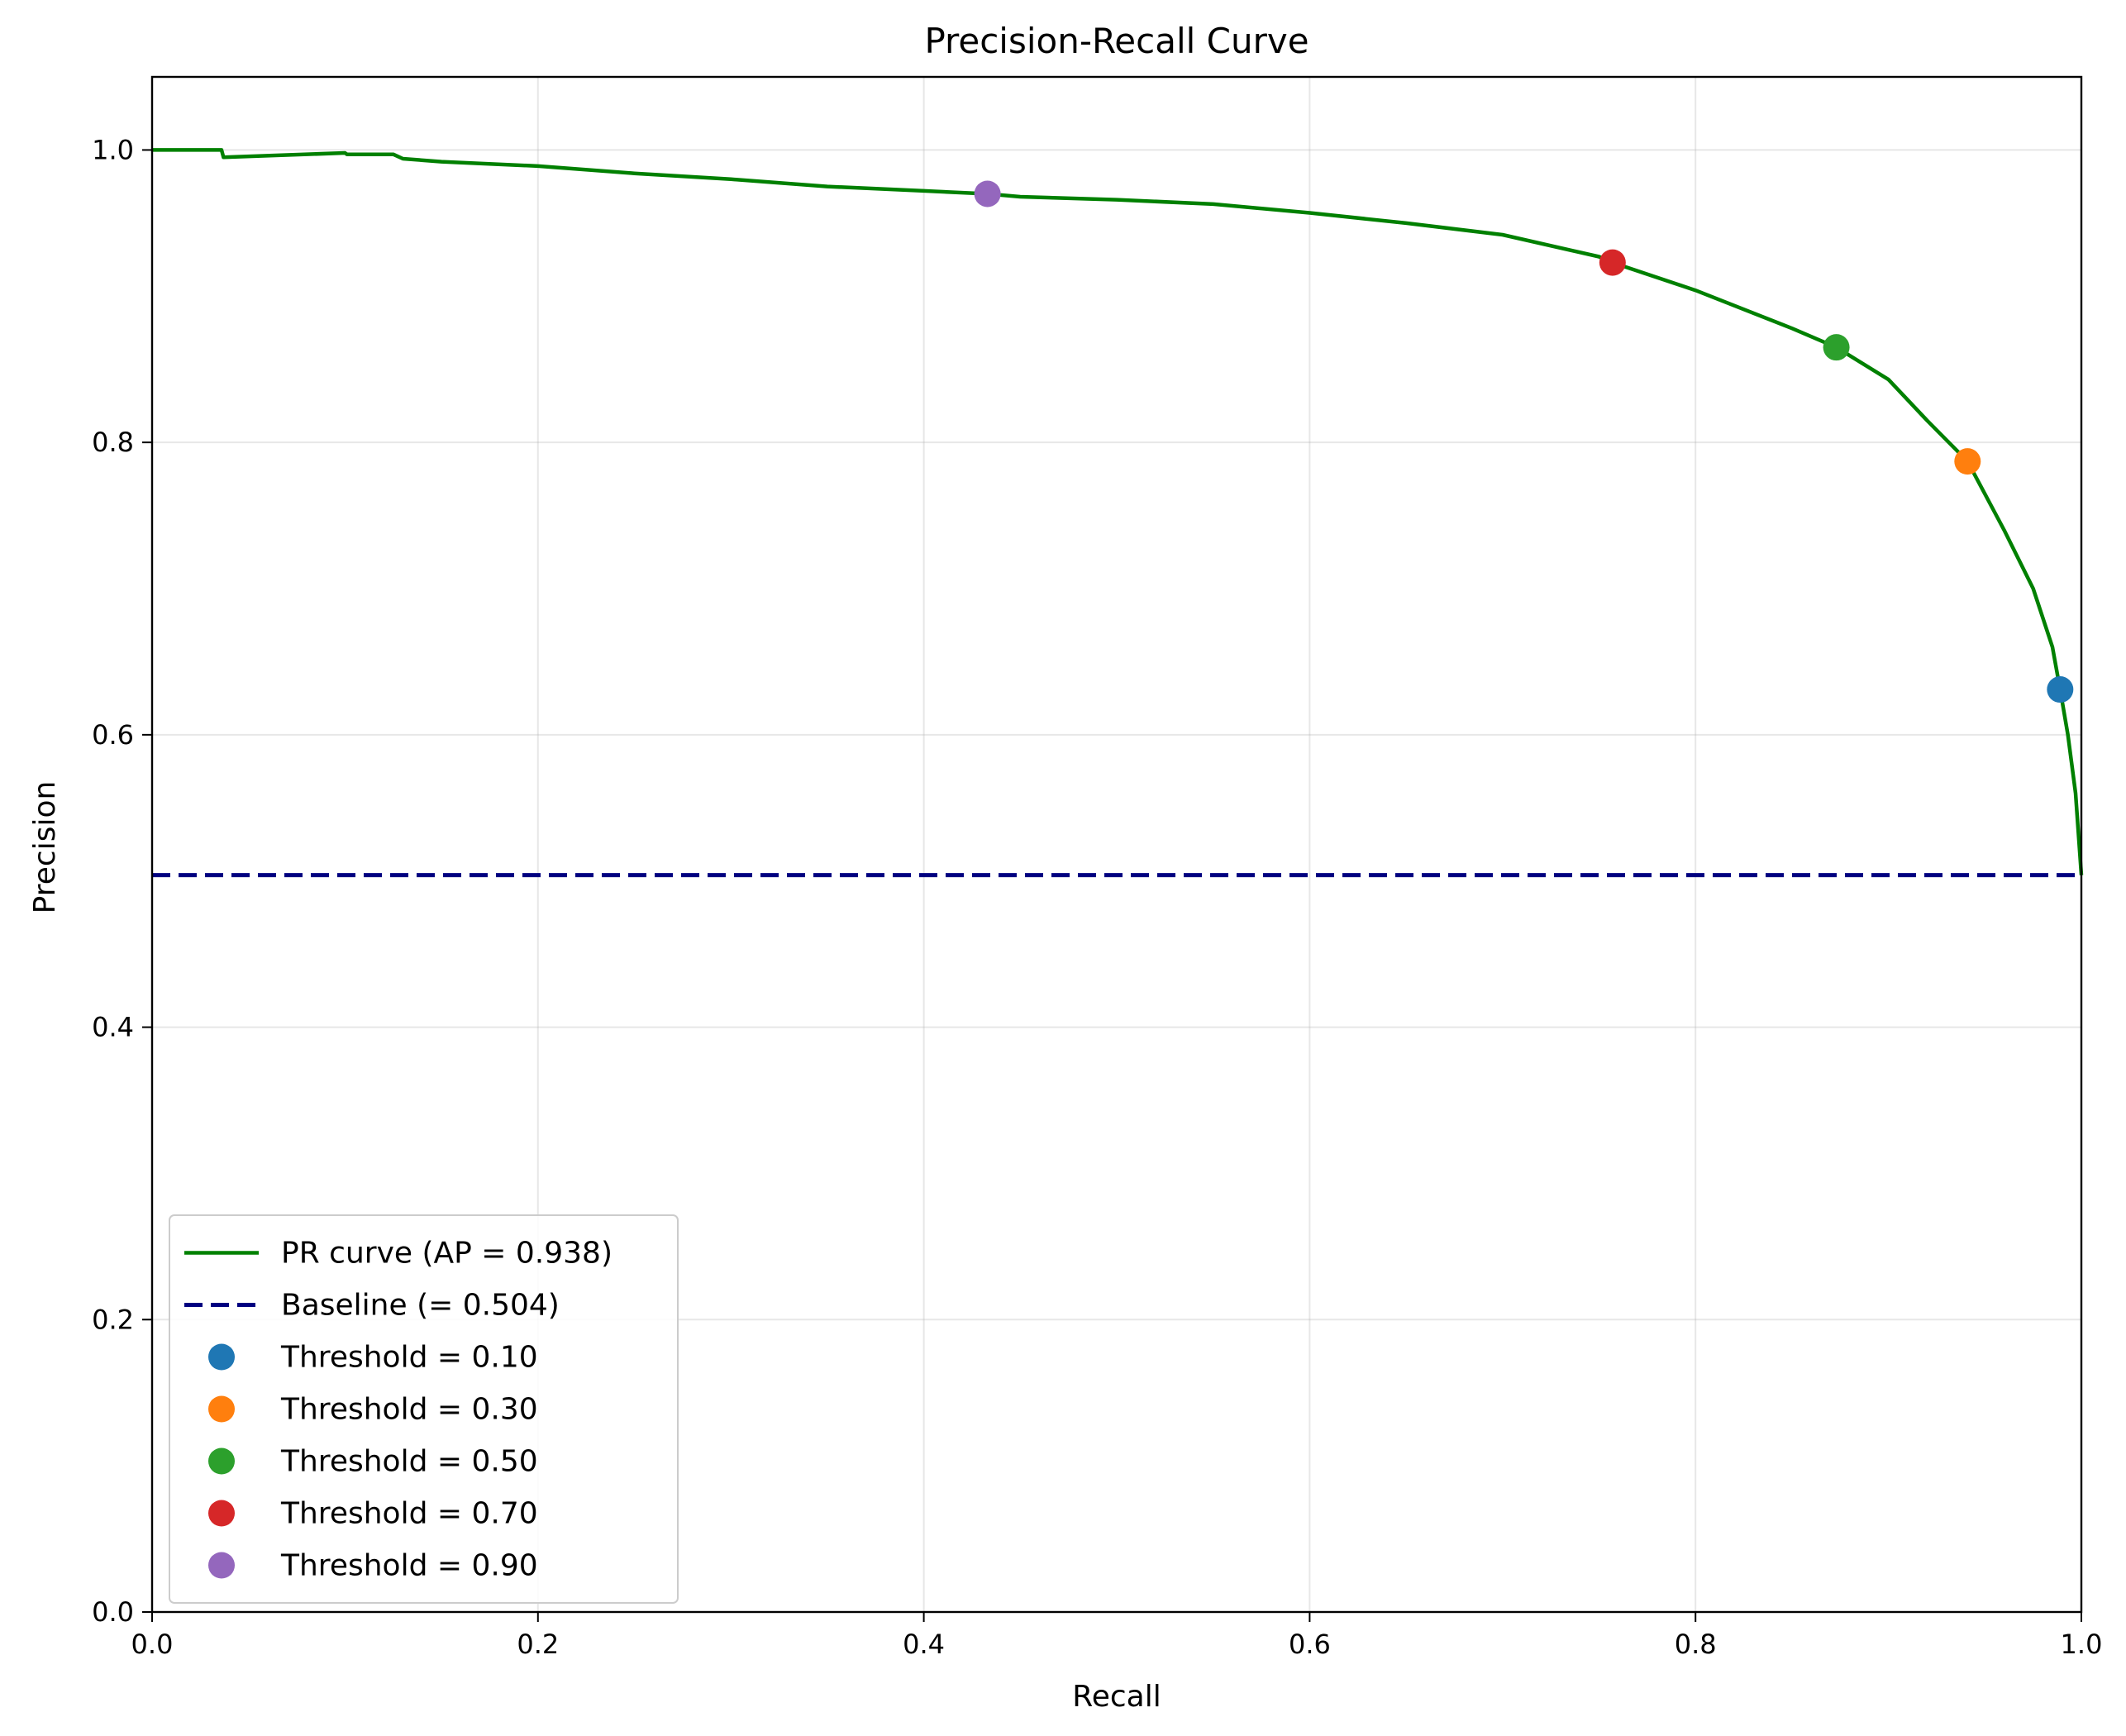 The width and height of the screenshot is (2126, 1736). What do you see at coordinates (409, 1514) in the screenshot?
I see `legend-entry-label: Threshold = 0.70` at bounding box center [409, 1514].